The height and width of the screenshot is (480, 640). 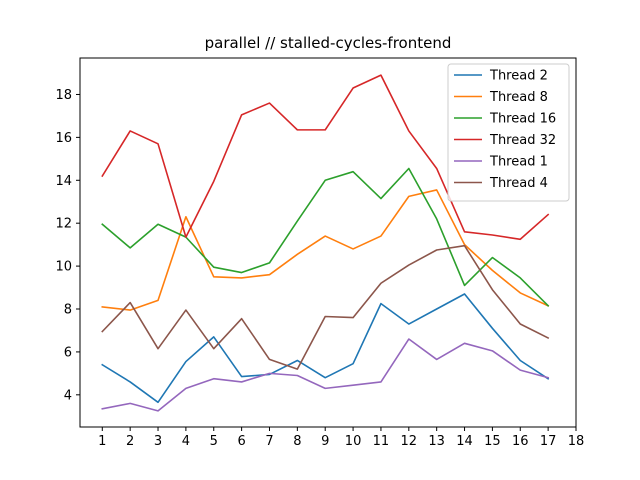 What do you see at coordinates (63, 95) in the screenshot?
I see `y-tick-label: 18` at bounding box center [63, 95].